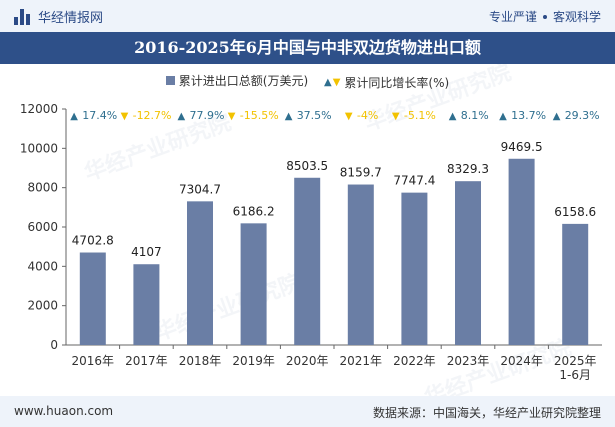 The image size is (615, 427). I want to click on top-bar: 华经情报网 专业严谨 客观科学, so click(307, 16).